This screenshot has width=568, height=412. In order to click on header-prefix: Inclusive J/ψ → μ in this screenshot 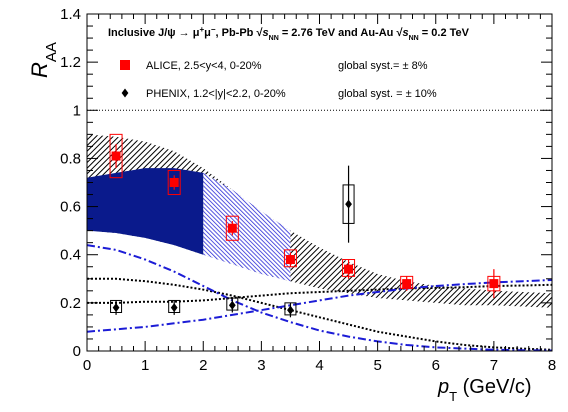, I will do `click(153, 33)`.